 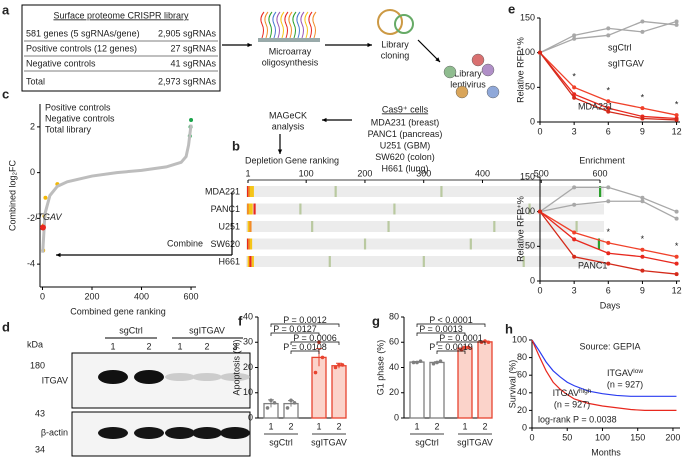 What do you see at coordinates (451, 320) in the screenshot?
I see `p-value: P < 0.0001` at bounding box center [451, 320].